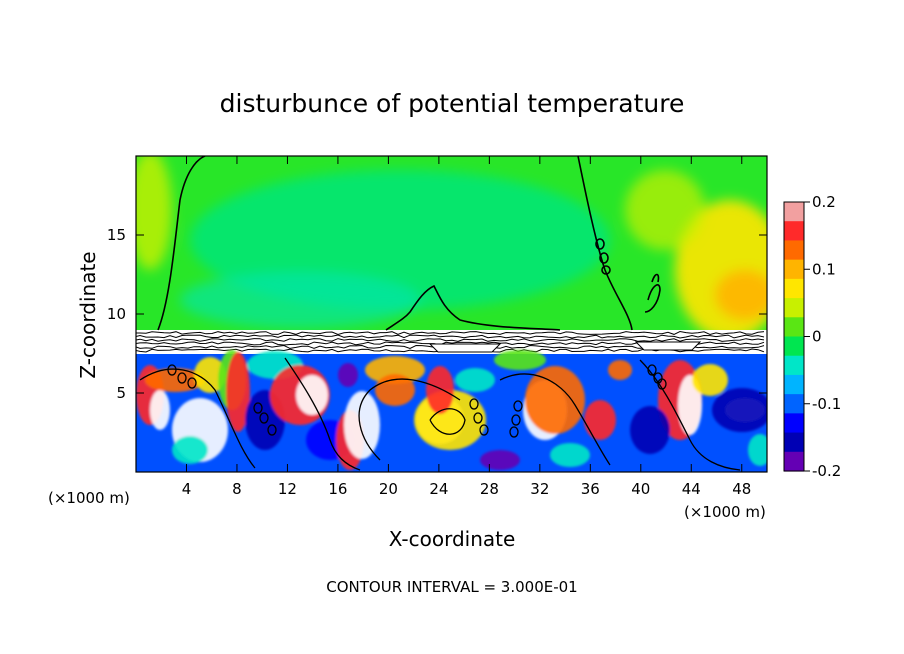  What do you see at coordinates (154, 213) in the screenshot?
I see `upper-left-warm-region` at bounding box center [154, 213].